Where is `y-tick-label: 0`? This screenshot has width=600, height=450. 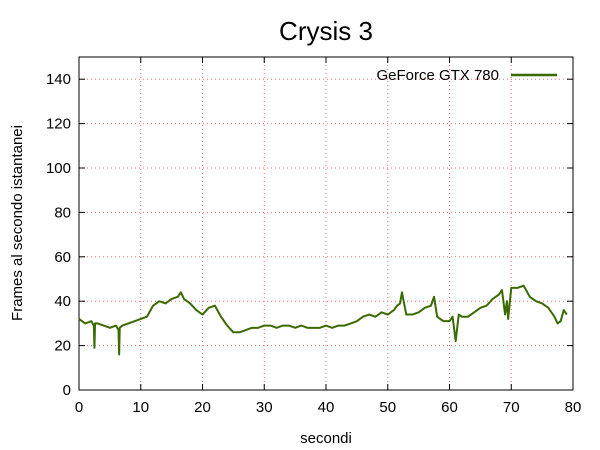 y-tick-label: 0 is located at coordinates (67, 390).